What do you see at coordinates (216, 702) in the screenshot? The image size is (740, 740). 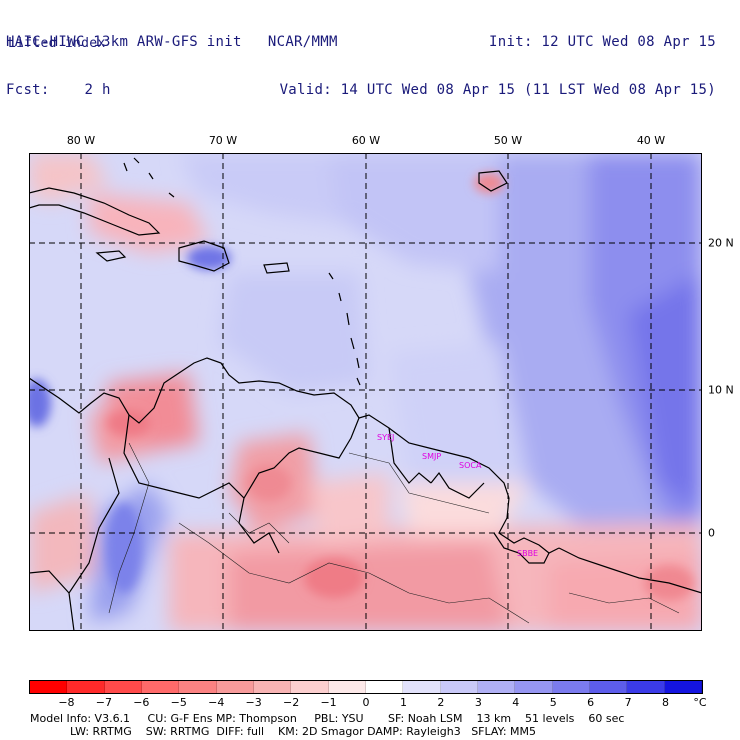 I see `colorbar-tick-label: −4` at bounding box center [216, 702].